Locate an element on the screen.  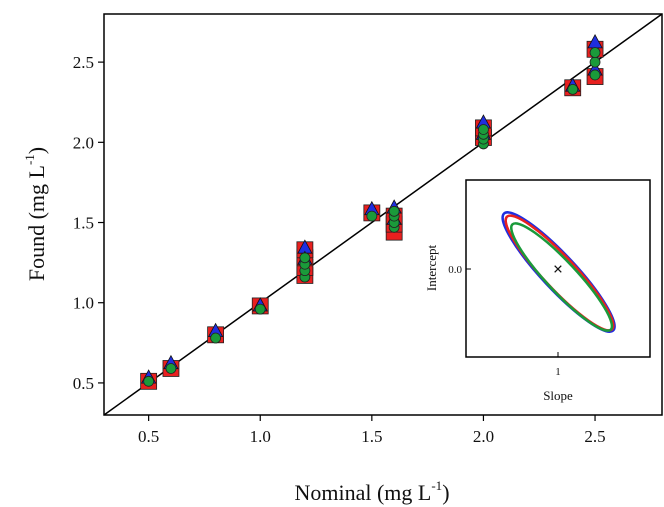
inset-x-label: Slope is located at coordinates (558, 395).